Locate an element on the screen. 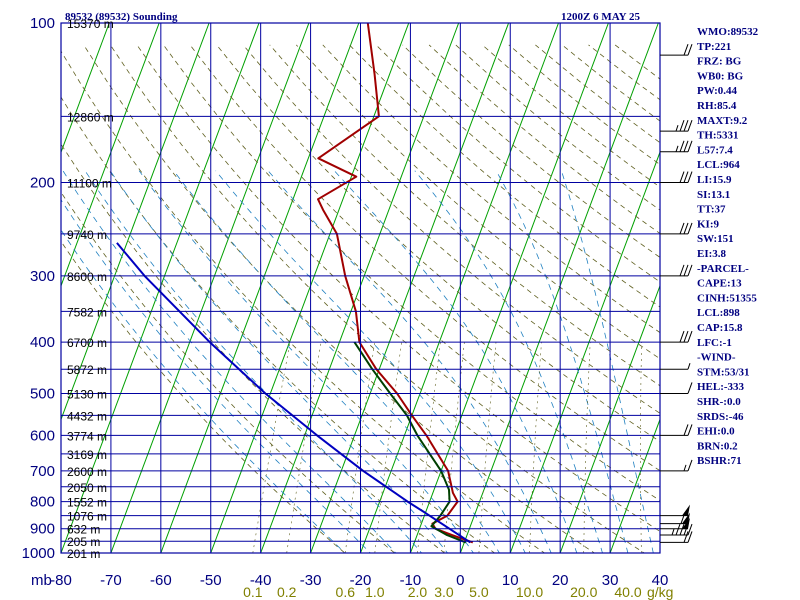  height-label: 12860 m is located at coordinates (90, 117).